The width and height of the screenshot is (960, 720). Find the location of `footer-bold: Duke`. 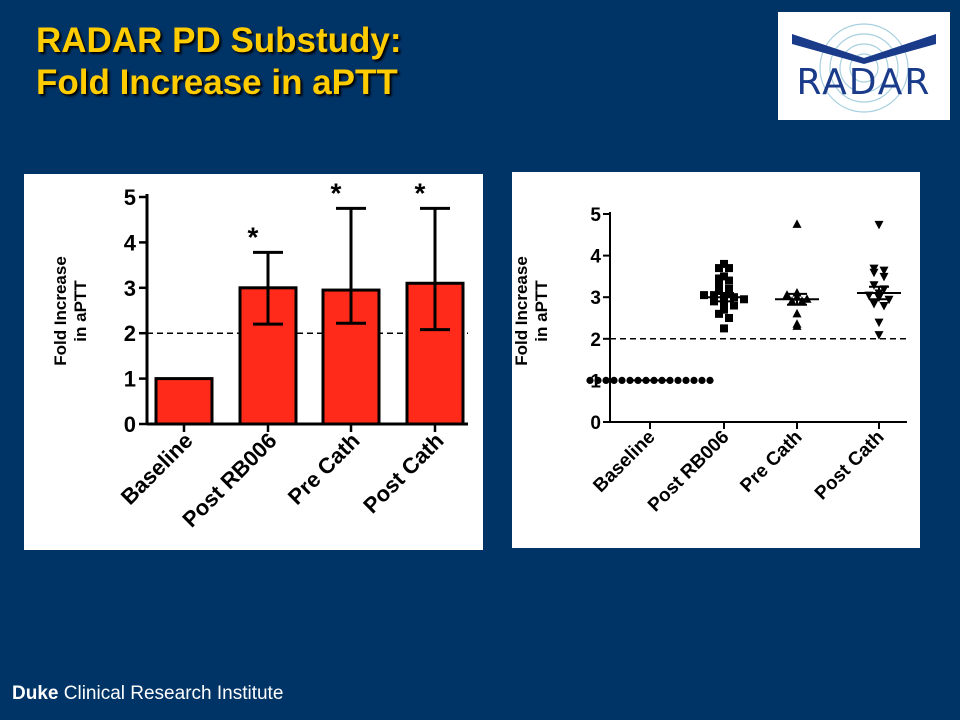

footer-bold: Duke is located at coordinates (35, 693).